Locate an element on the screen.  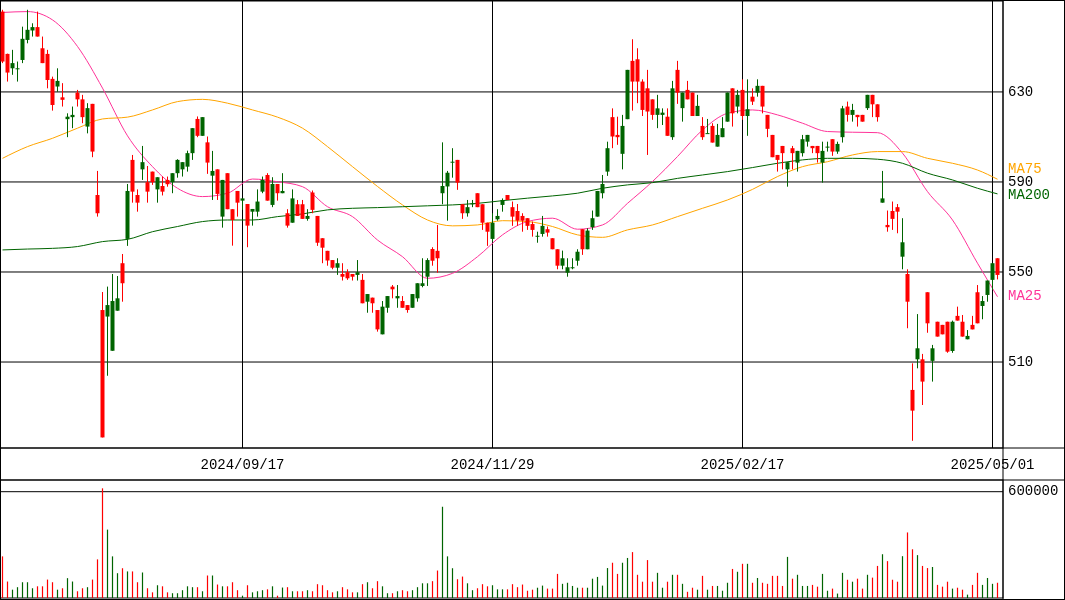
x-tick-label: 2025/02/17 is located at coordinates (742, 464).